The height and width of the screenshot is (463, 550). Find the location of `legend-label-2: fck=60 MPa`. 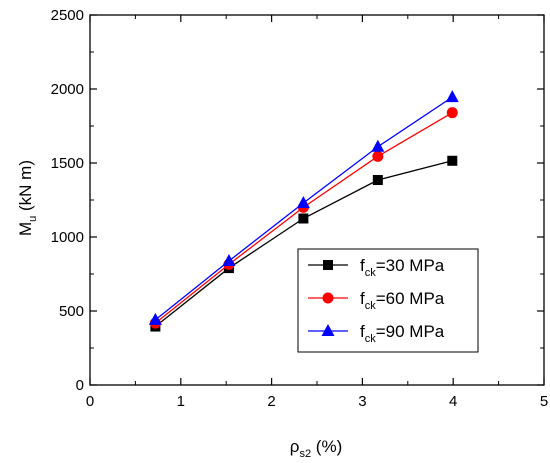

legend-label-2: fck=60 MPa is located at coordinates (402, 300).